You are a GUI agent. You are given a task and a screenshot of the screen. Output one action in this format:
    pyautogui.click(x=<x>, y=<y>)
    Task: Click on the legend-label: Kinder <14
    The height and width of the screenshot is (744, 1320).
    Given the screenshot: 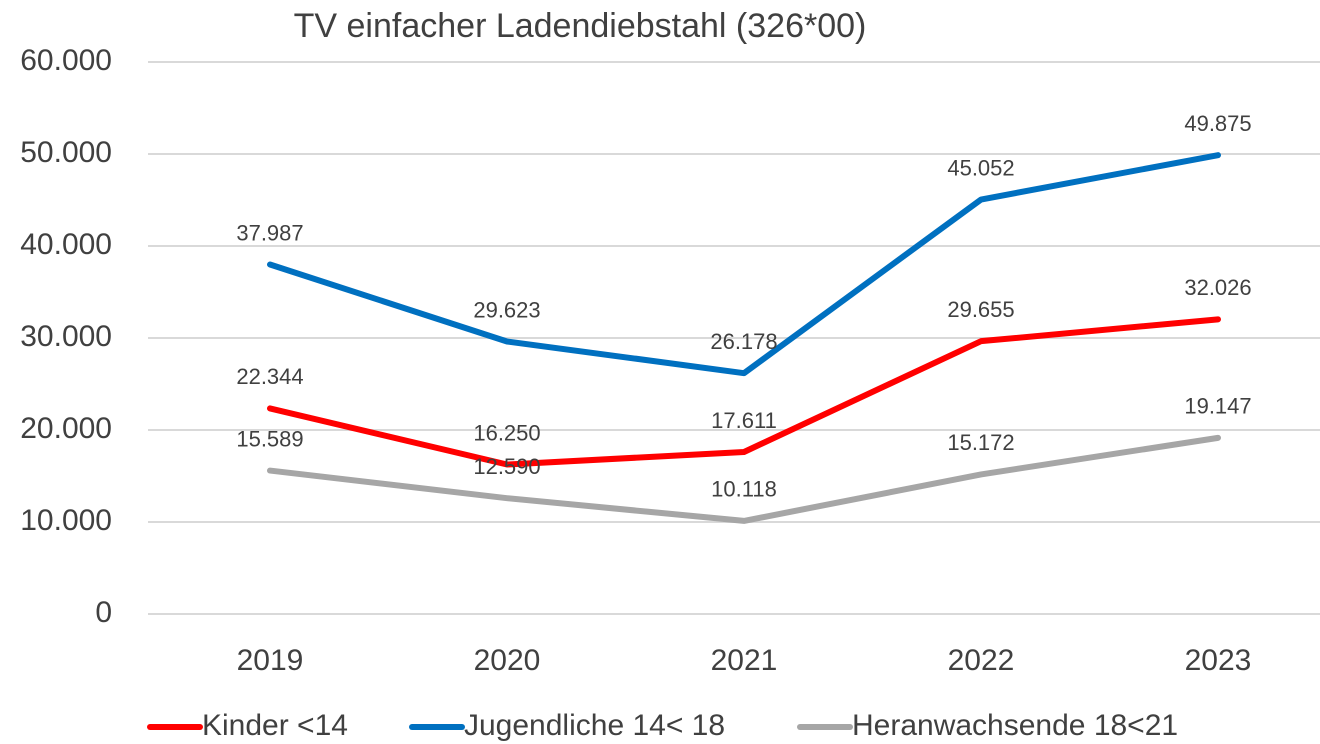 What is the action you would take?
    pyautogui.click(x=275, y=725)
    